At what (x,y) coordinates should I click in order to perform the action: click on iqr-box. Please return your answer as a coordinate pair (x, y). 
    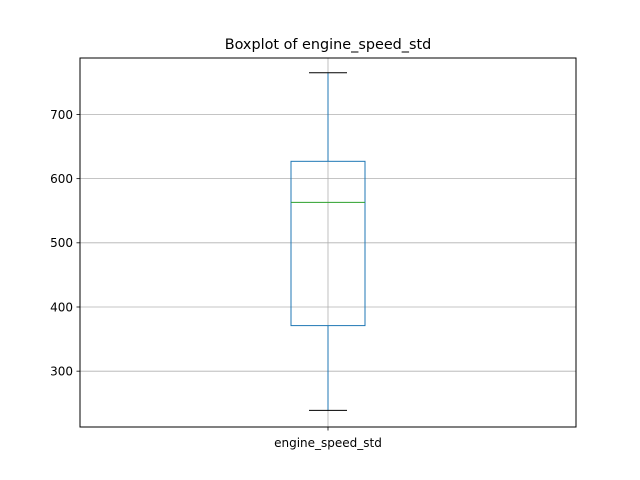
    Looking at the image, I should click on (328, 243).